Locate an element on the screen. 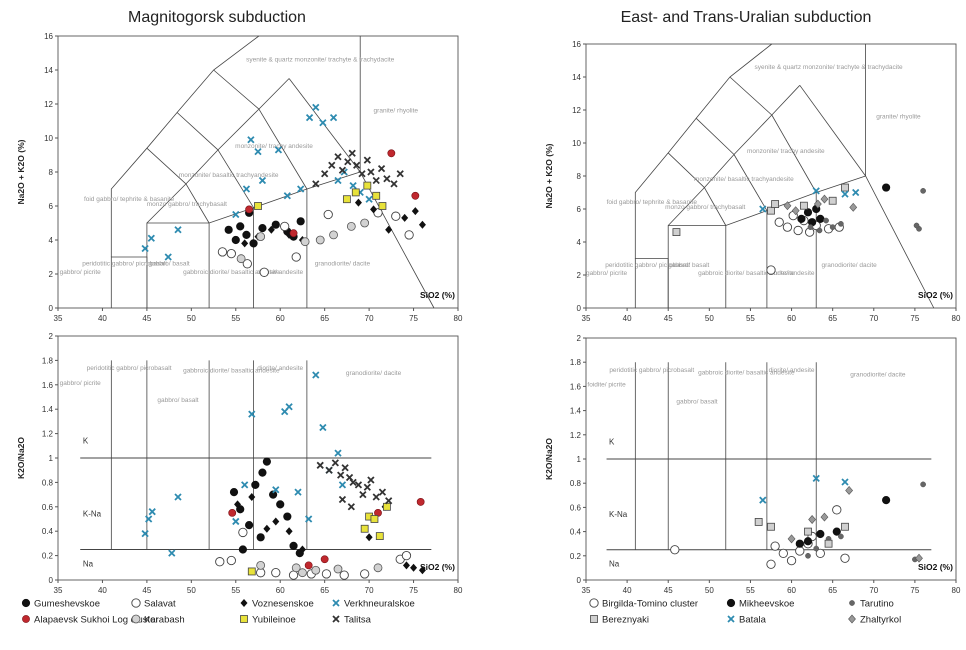 The image size is (966, 650). field-label: gabbro/ picrite is located at coordinates (81, 383).